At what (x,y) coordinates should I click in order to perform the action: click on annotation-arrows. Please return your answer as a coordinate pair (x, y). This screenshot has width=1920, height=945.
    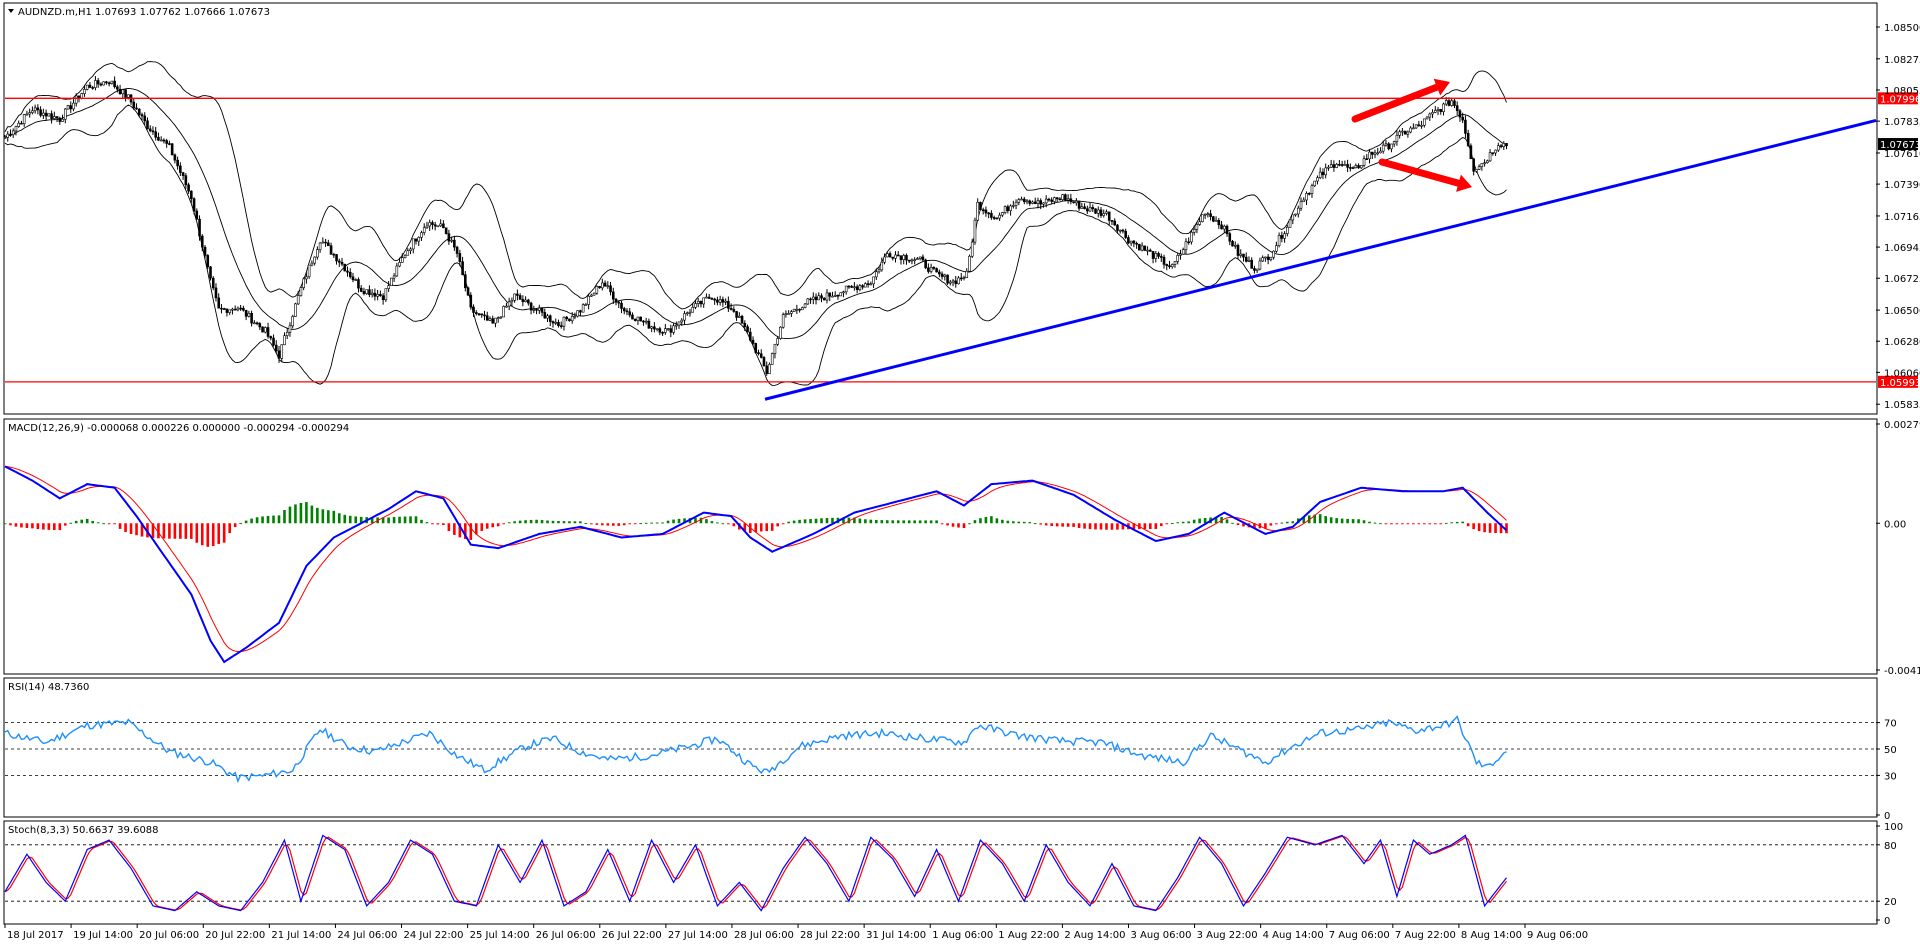
    Looking at the image, I should click on (1411, 135).